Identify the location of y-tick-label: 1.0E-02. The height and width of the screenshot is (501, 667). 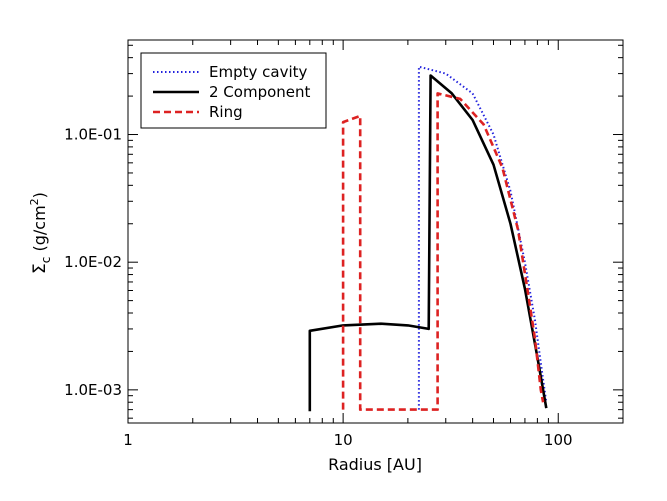
(93, 262).